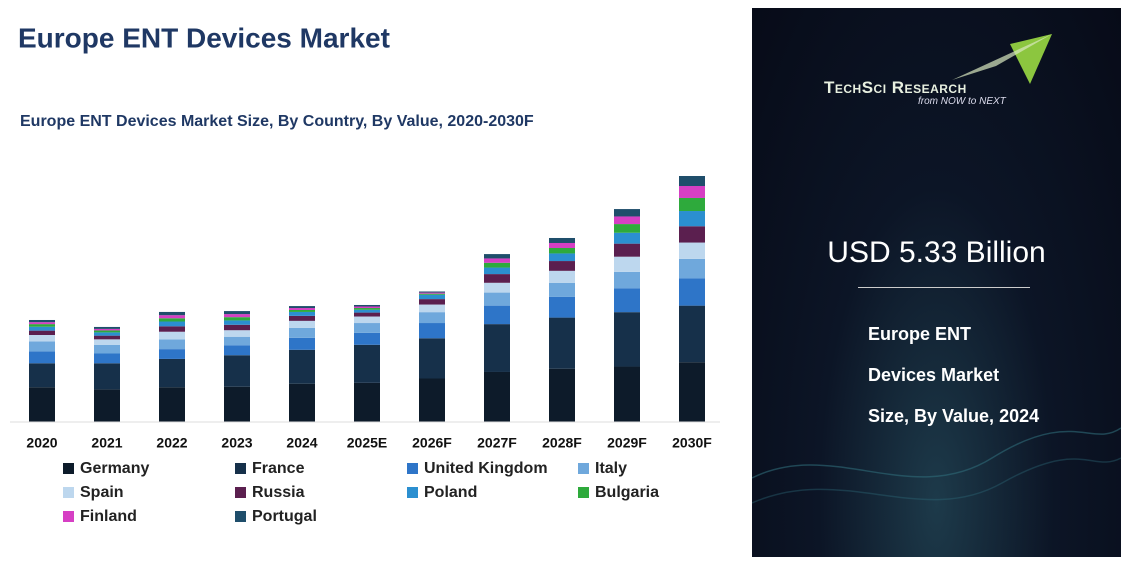  I want to click on x-tick-label: 2030F, so click(692, 443).